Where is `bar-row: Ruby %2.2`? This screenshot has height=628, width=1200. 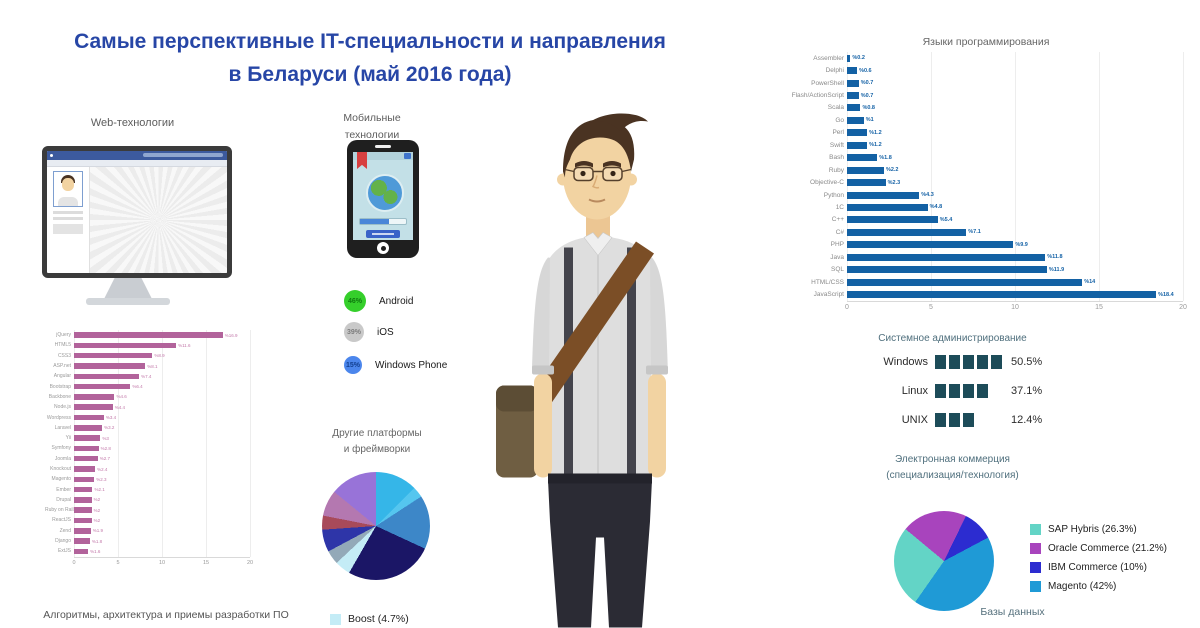
bar-row: Ruby %2.2 is located at coordinates (985, 170).